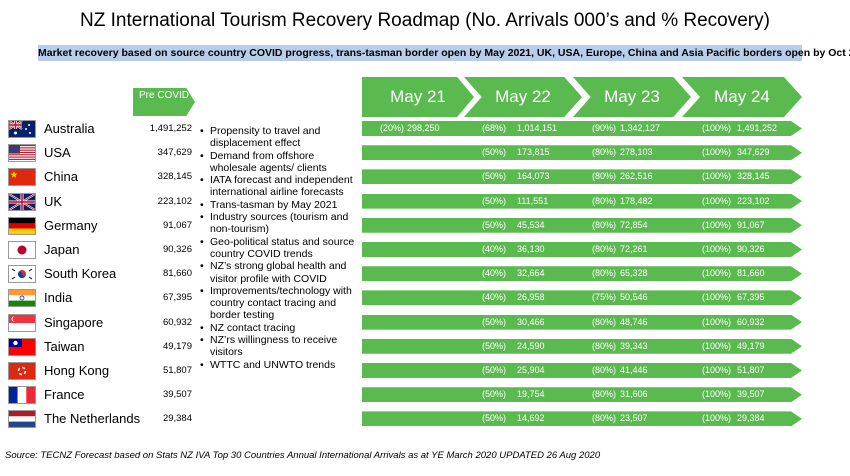  Describe the element at coordinates (22, 322) in the screenshot. I see `flag-singapore-icon` at that location.